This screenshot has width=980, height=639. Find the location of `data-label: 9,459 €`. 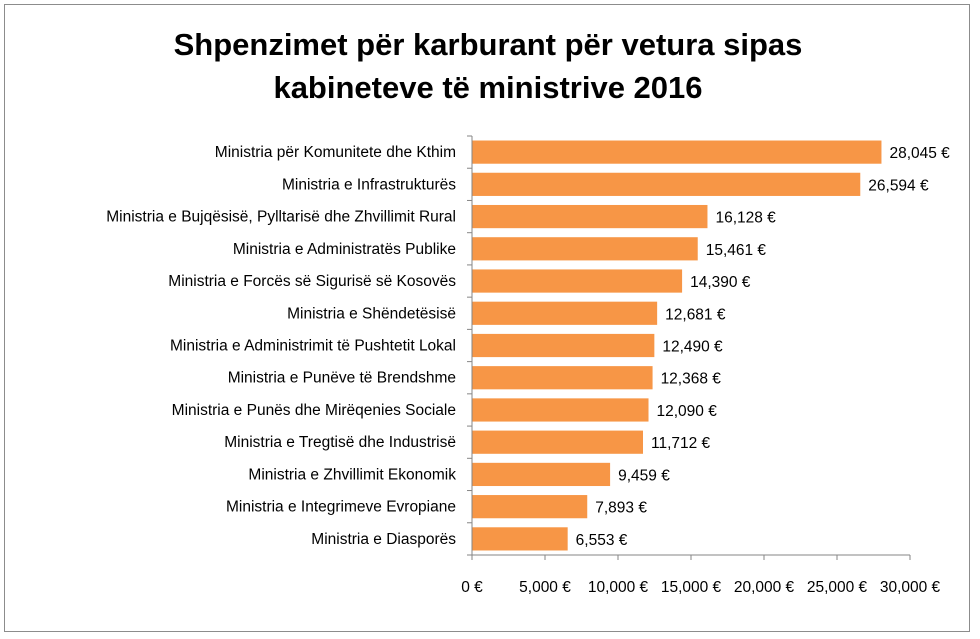

data-label: 9,459 € is located at coordinates (644, 475).